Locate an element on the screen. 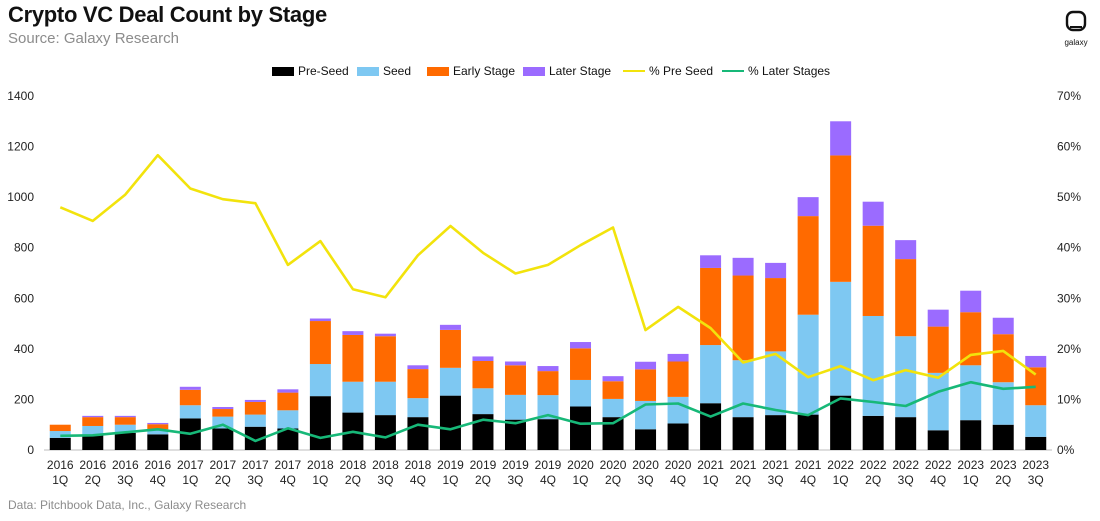 The height and width of the screenshot is (521, 1100). x-tick-label-year: 2022 is located at coordinates (938, 465).